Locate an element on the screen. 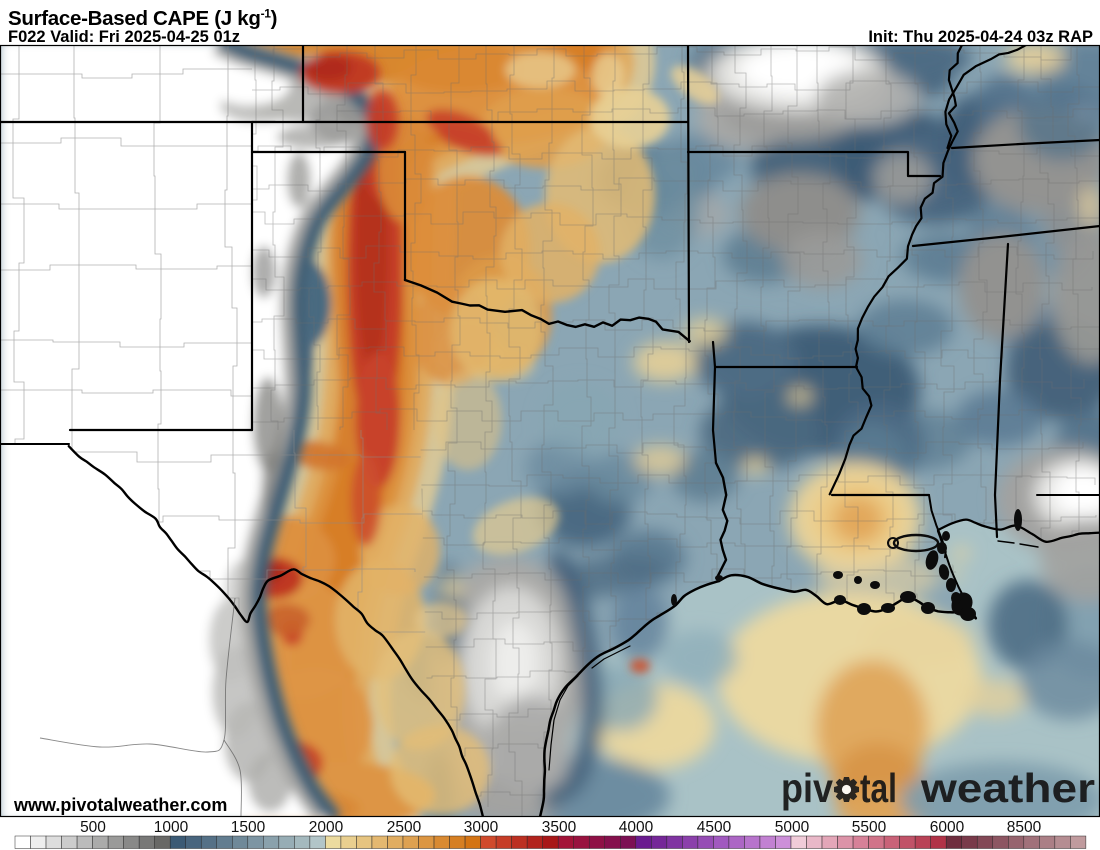 The height and width of the screenshot is (850, 1100). svg-text: 5500 is located at coordinates (869, 827).